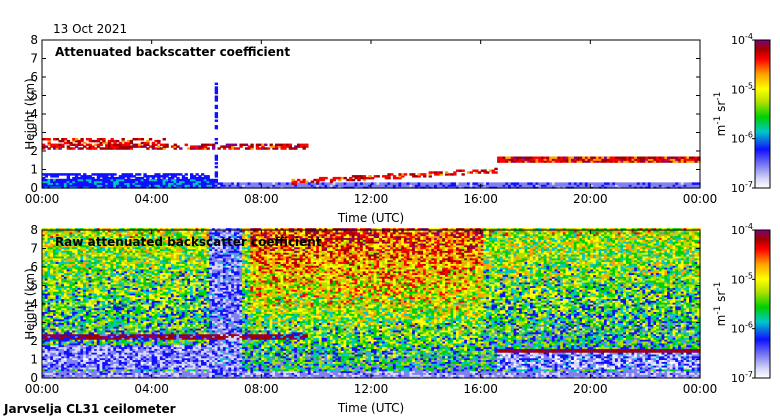 This screenshot has width=780, height=420. What do you see at coordinates (721, 131) in the screenshot?
I see `cb-unit-m: m` at bounding box center [721, 131].